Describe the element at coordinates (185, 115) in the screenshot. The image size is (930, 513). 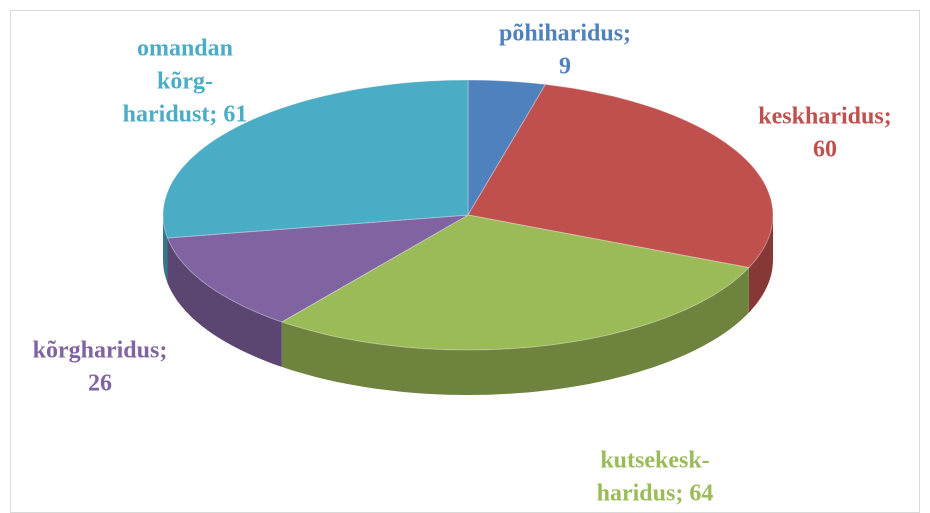
I see `data-label: haridust; 61` at that location.